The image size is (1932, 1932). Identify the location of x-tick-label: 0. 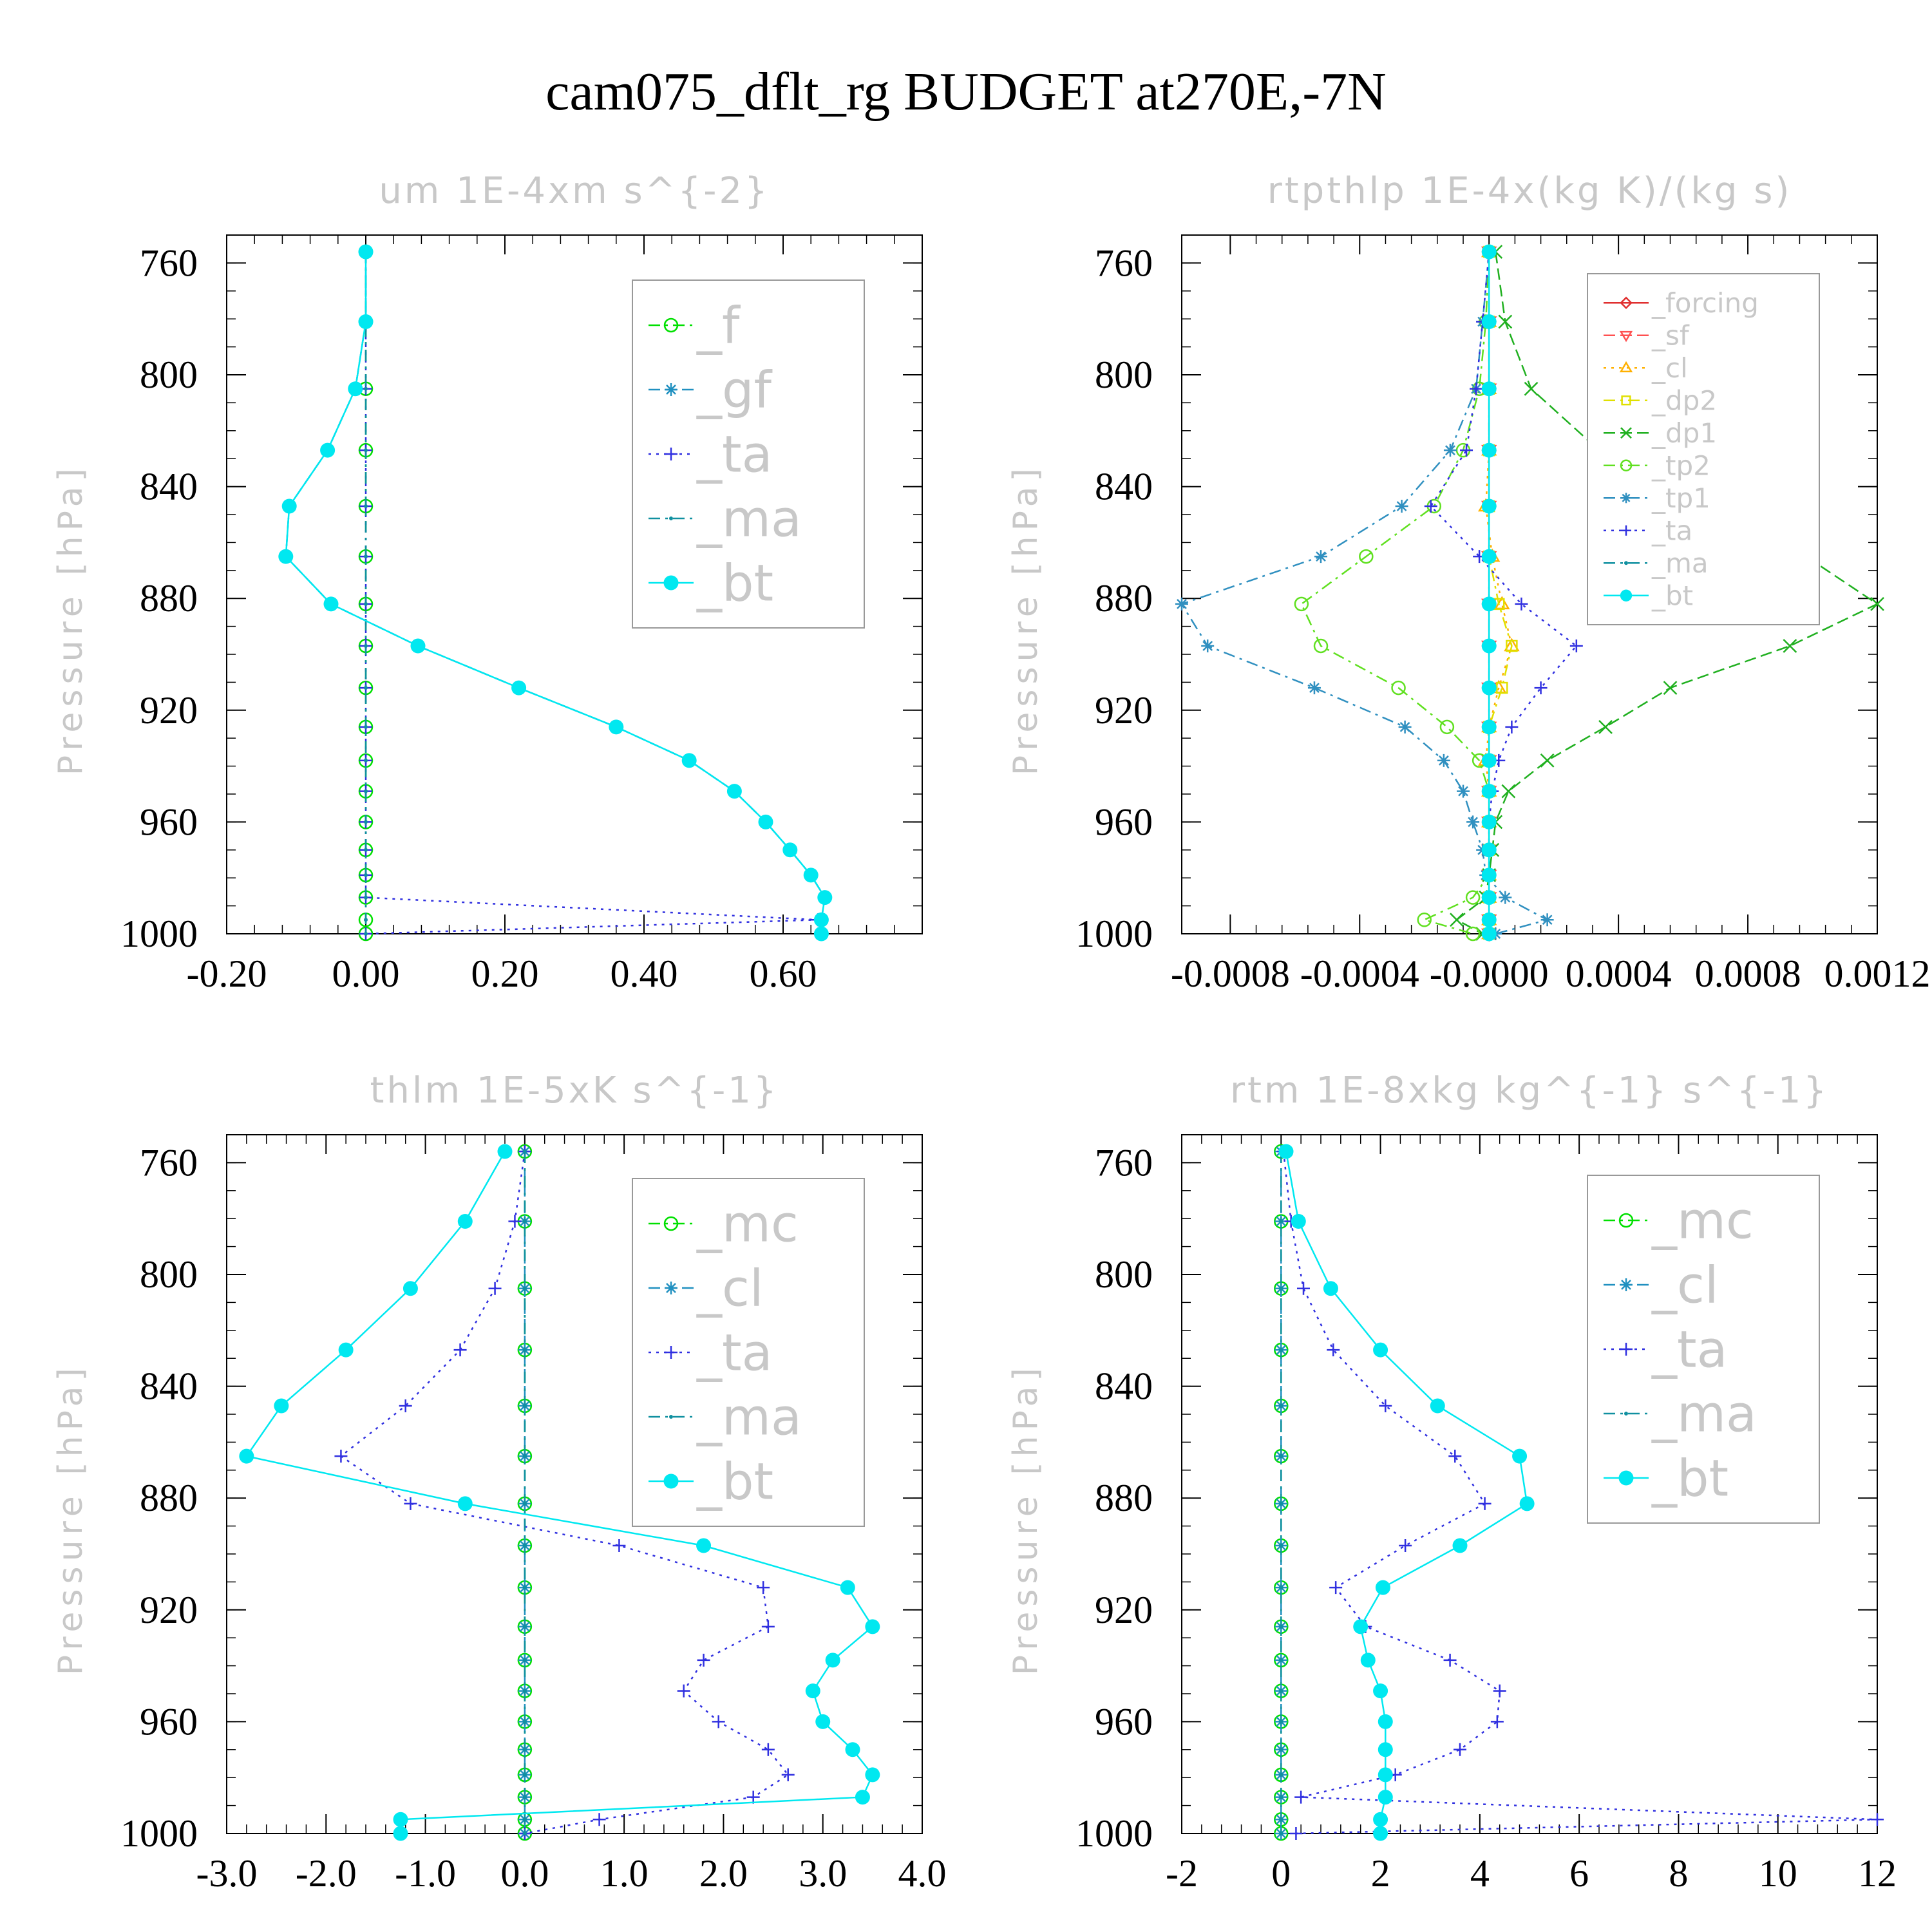
(1281, 1874).